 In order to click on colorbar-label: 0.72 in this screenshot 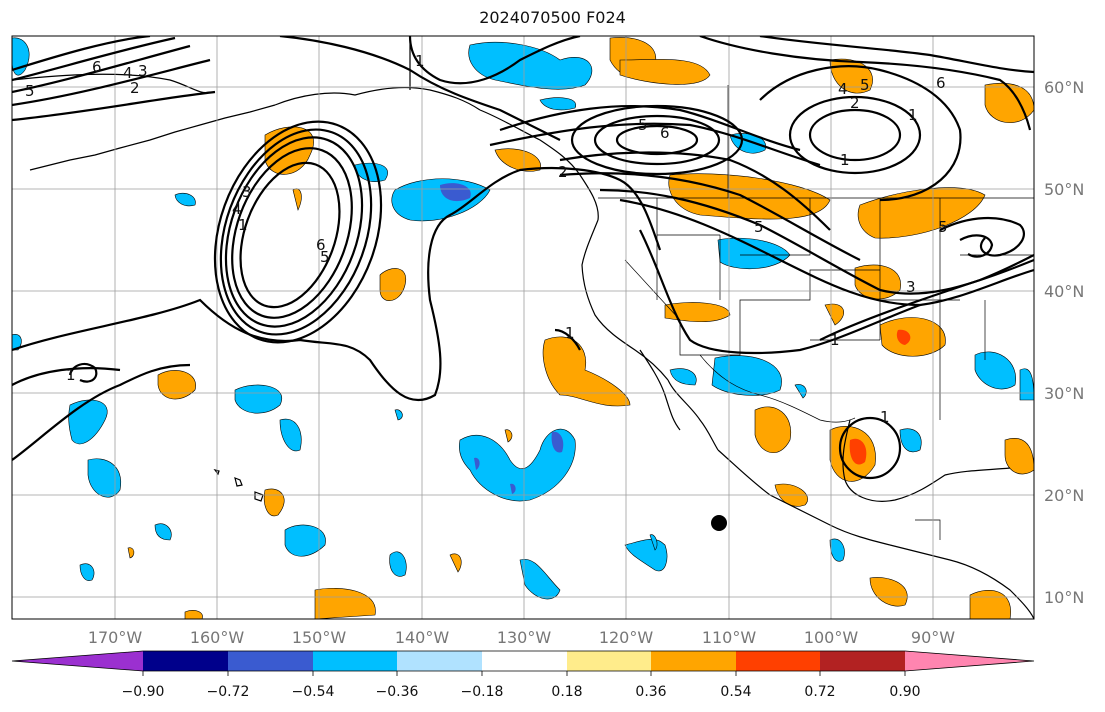, I will do `click(819, 692)`.